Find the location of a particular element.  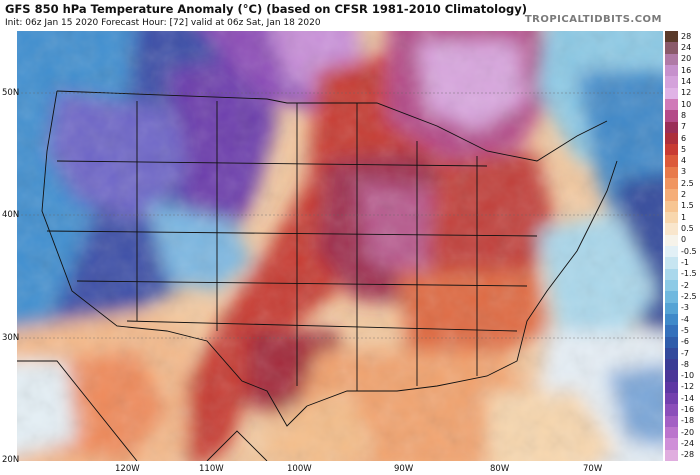

colorbar-label: 4 is located at coordinates (684, 161).